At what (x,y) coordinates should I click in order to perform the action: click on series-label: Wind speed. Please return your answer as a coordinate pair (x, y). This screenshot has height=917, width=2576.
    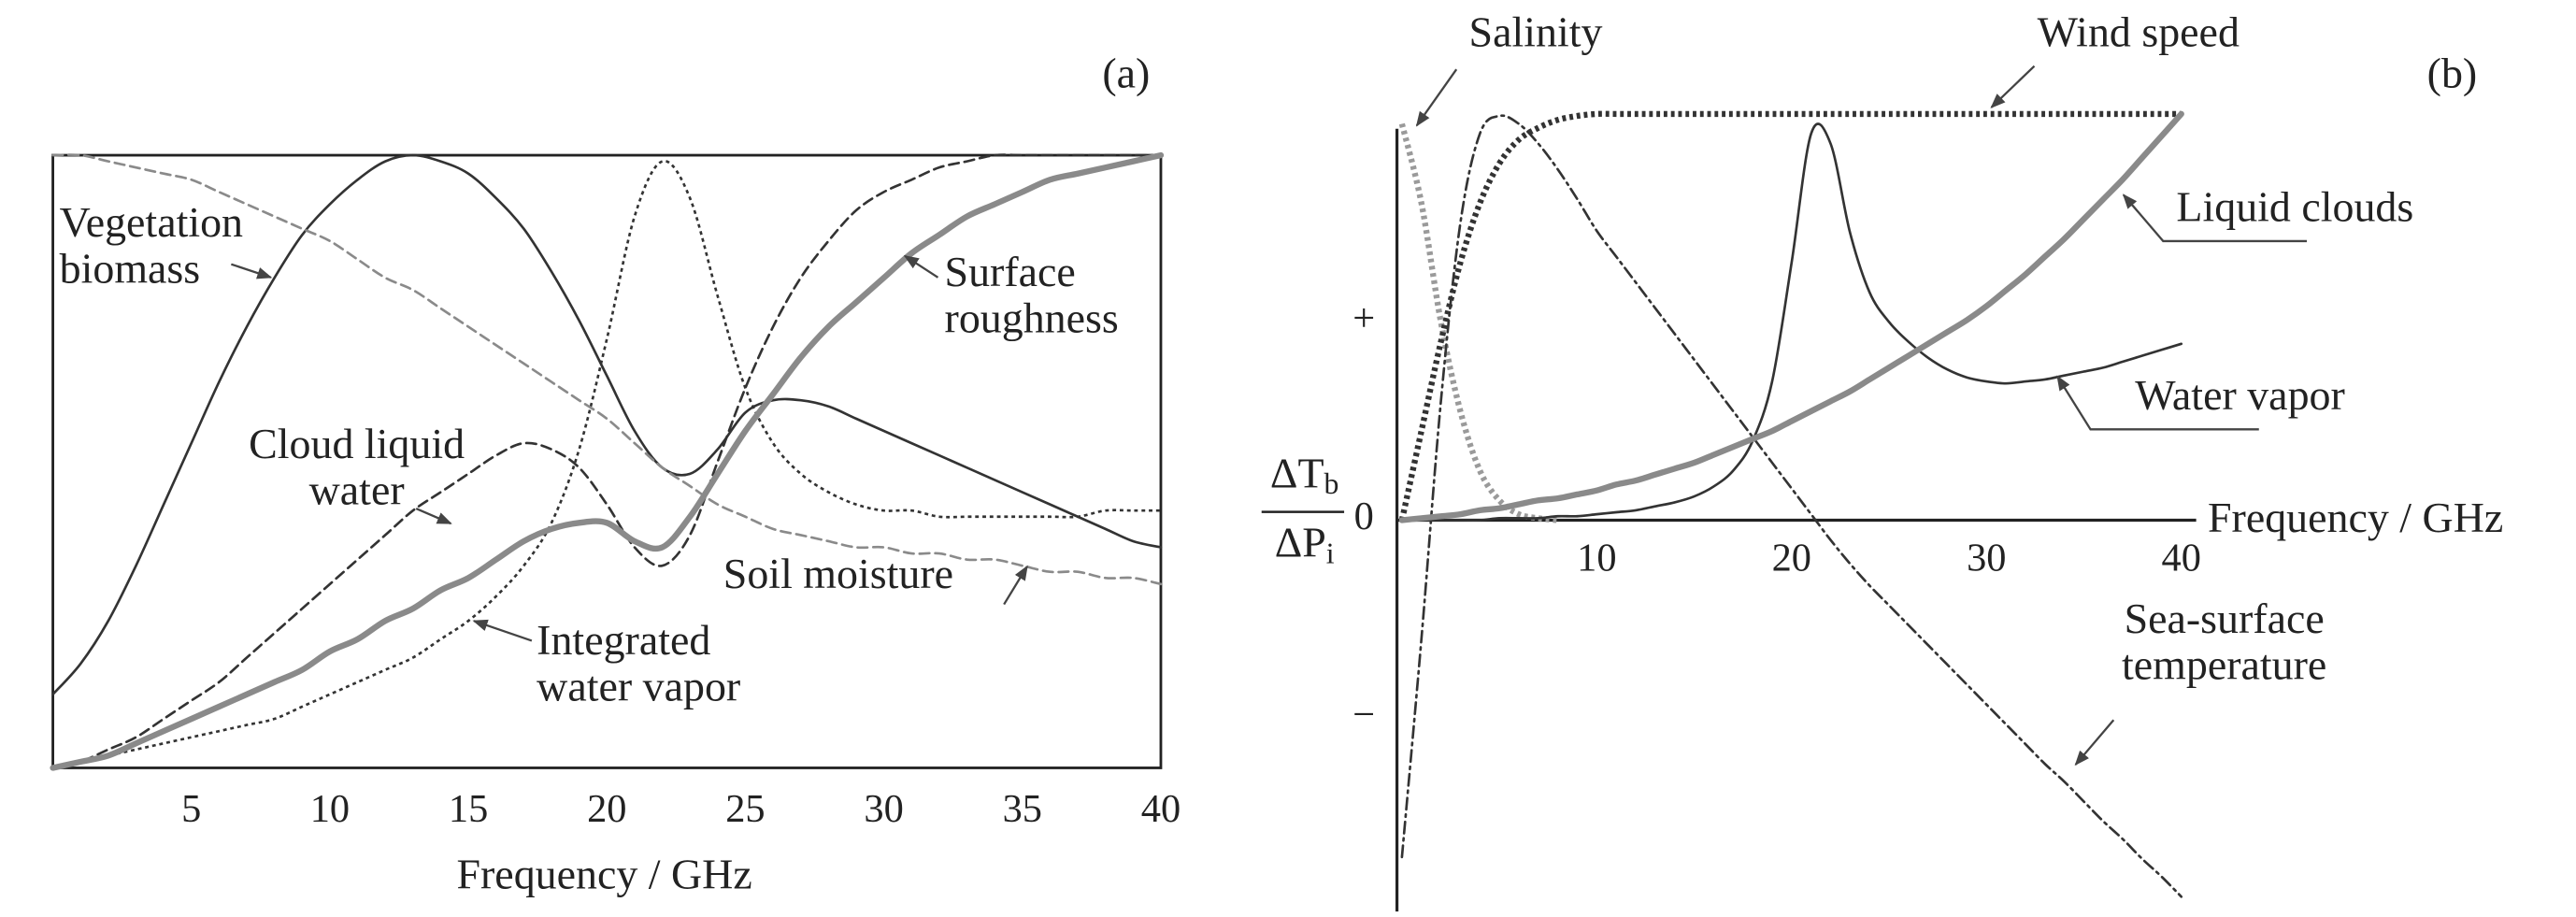
    Looking at the image, I should click on (2139, 31).